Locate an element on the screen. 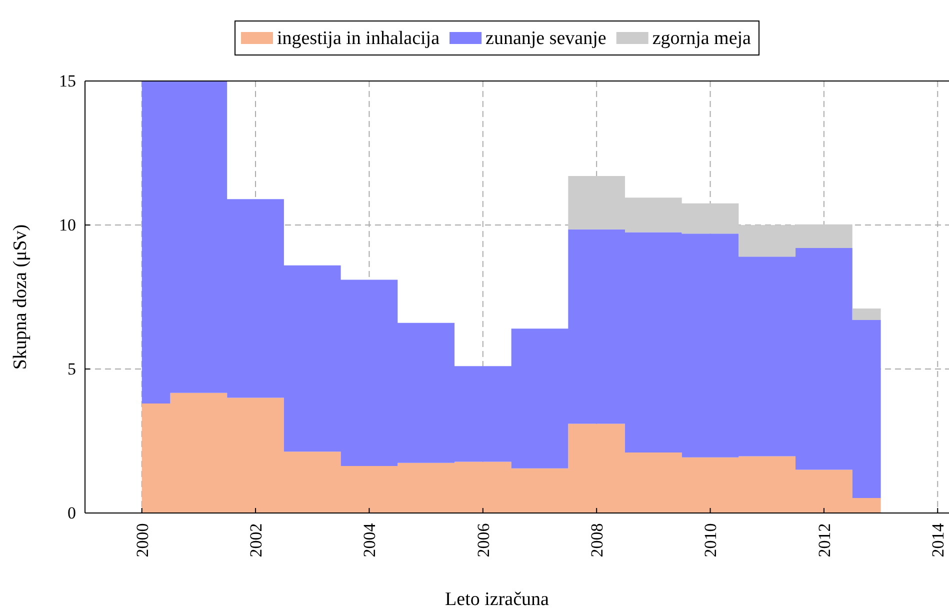 This screenshot has width=949, height=608. legend-label: zgornja meja is located at coordinates (702, 38).